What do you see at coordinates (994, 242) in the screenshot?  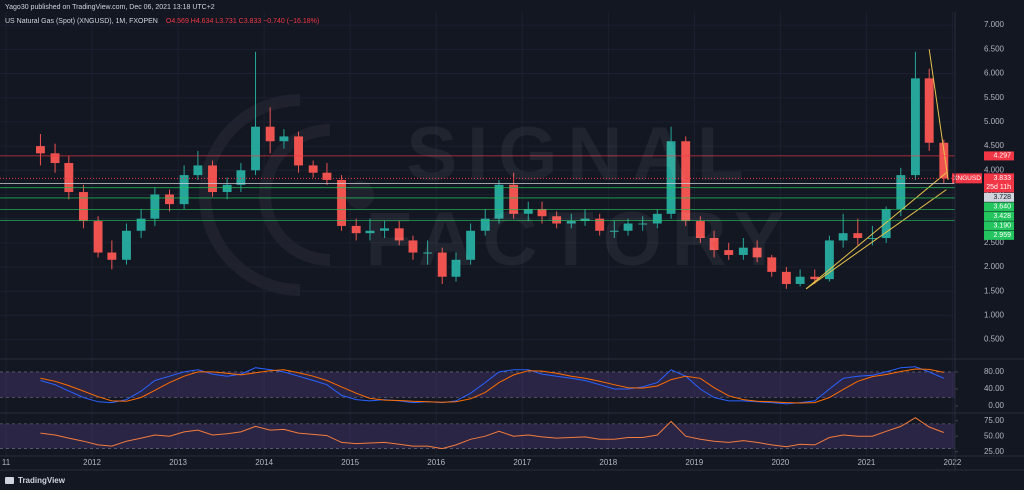 I see `y-tick-label: 2.500` at bounding box center [994, 242].